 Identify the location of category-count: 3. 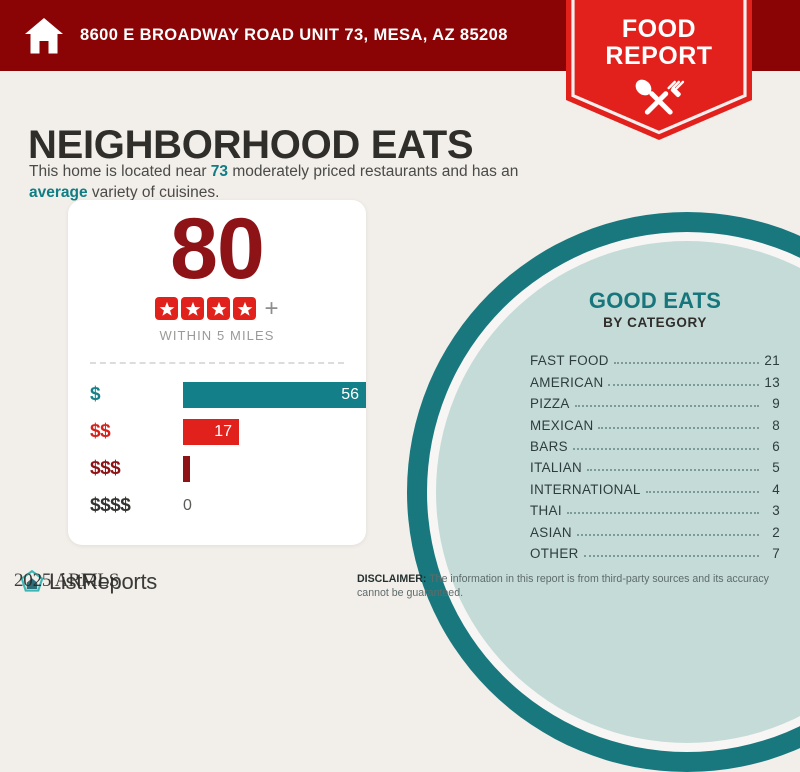
(776, 511).